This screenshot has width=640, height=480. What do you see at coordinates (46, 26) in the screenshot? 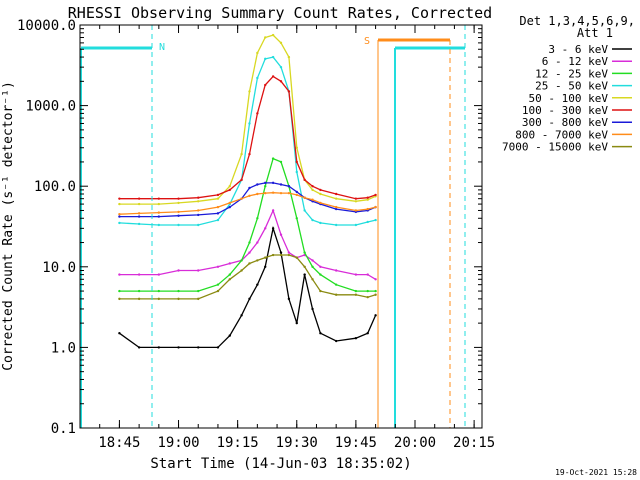
I see `y-tick-label: 10000.0` at bounding box center [46, 26].